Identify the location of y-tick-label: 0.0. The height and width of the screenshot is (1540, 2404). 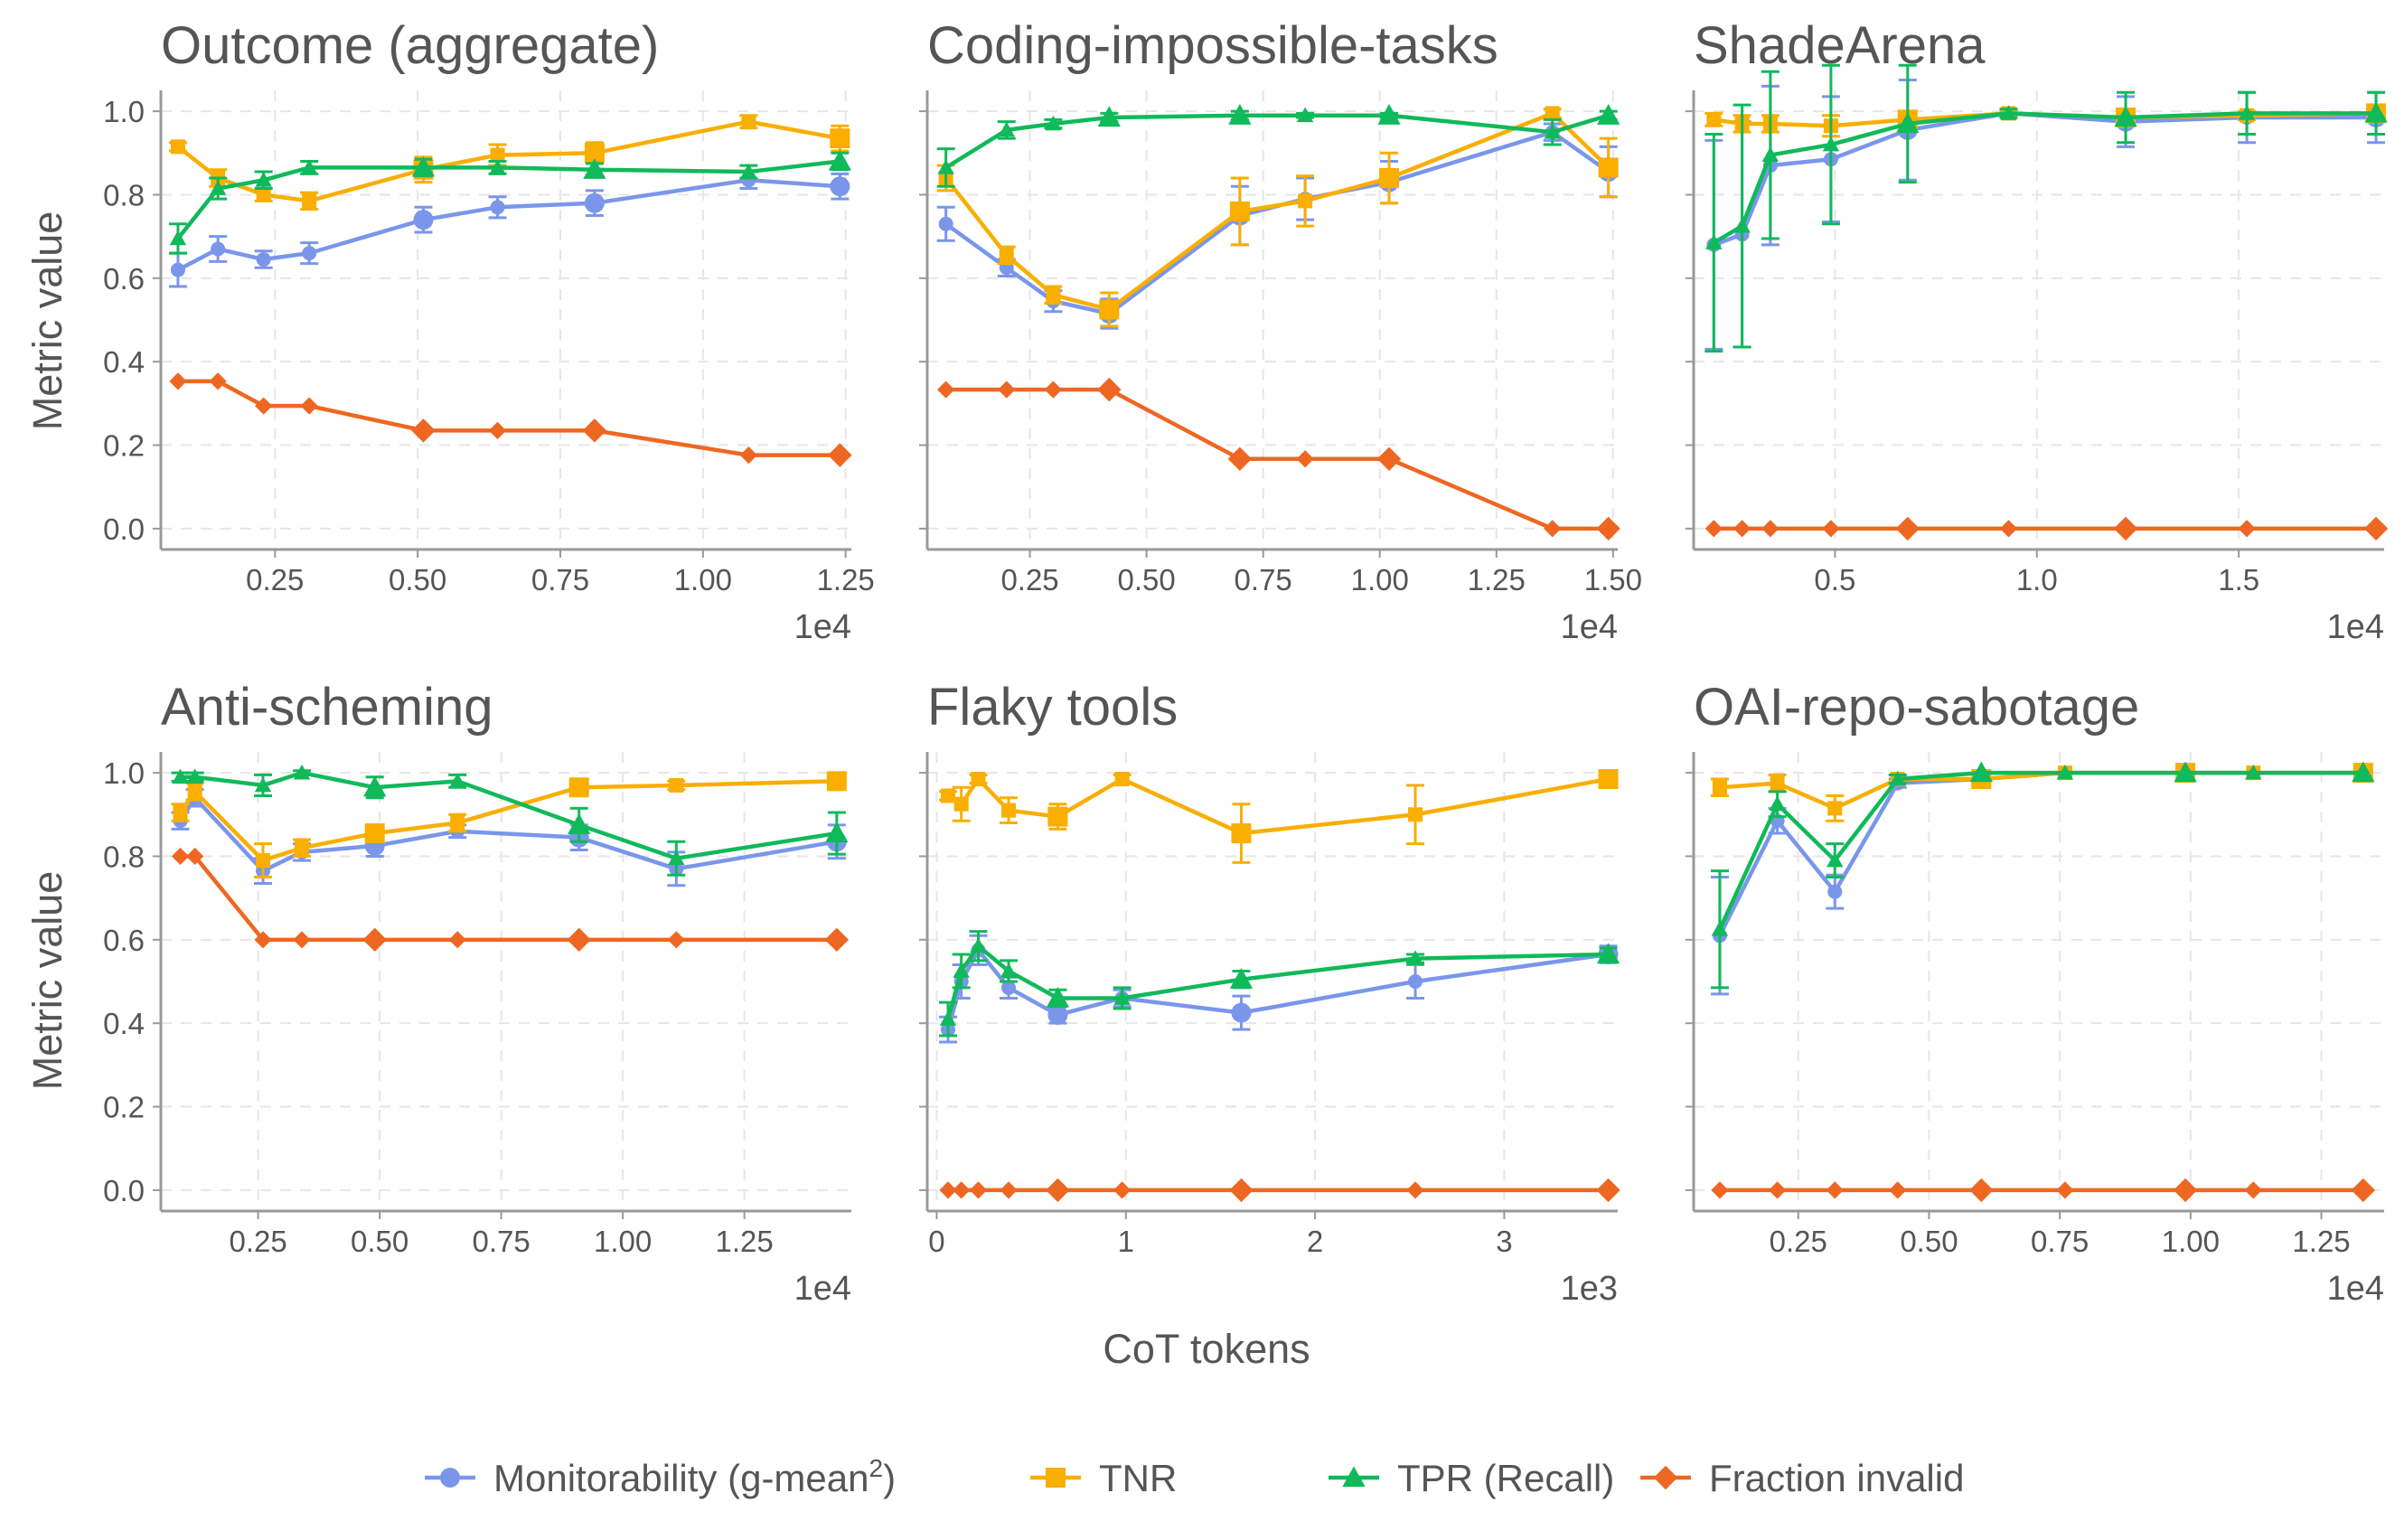
(124, 1190).